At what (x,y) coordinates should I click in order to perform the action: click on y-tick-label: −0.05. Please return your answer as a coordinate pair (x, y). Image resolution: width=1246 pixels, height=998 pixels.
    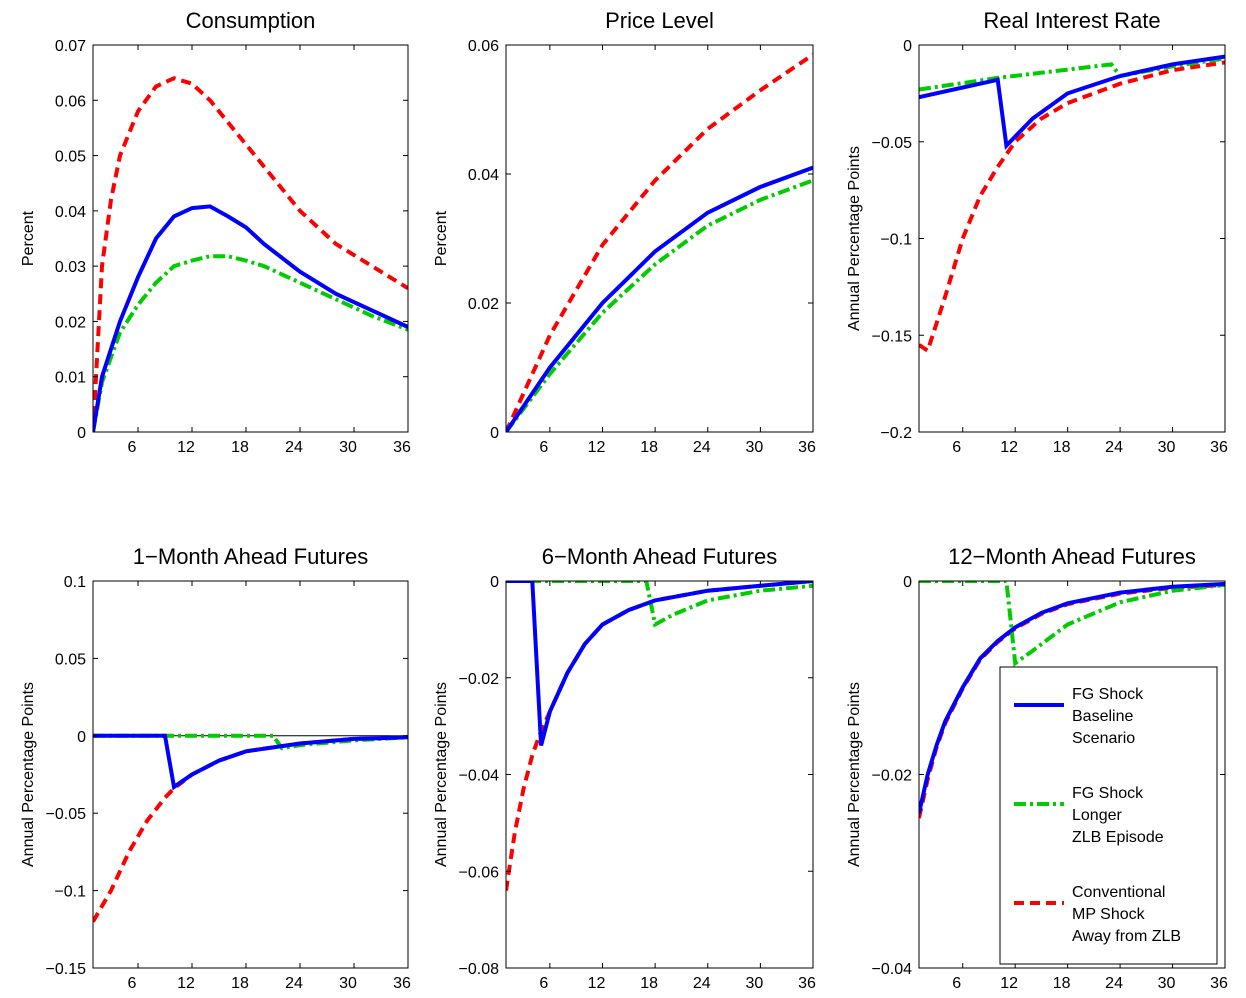
    Looking at the image, I should click on (66, 814).